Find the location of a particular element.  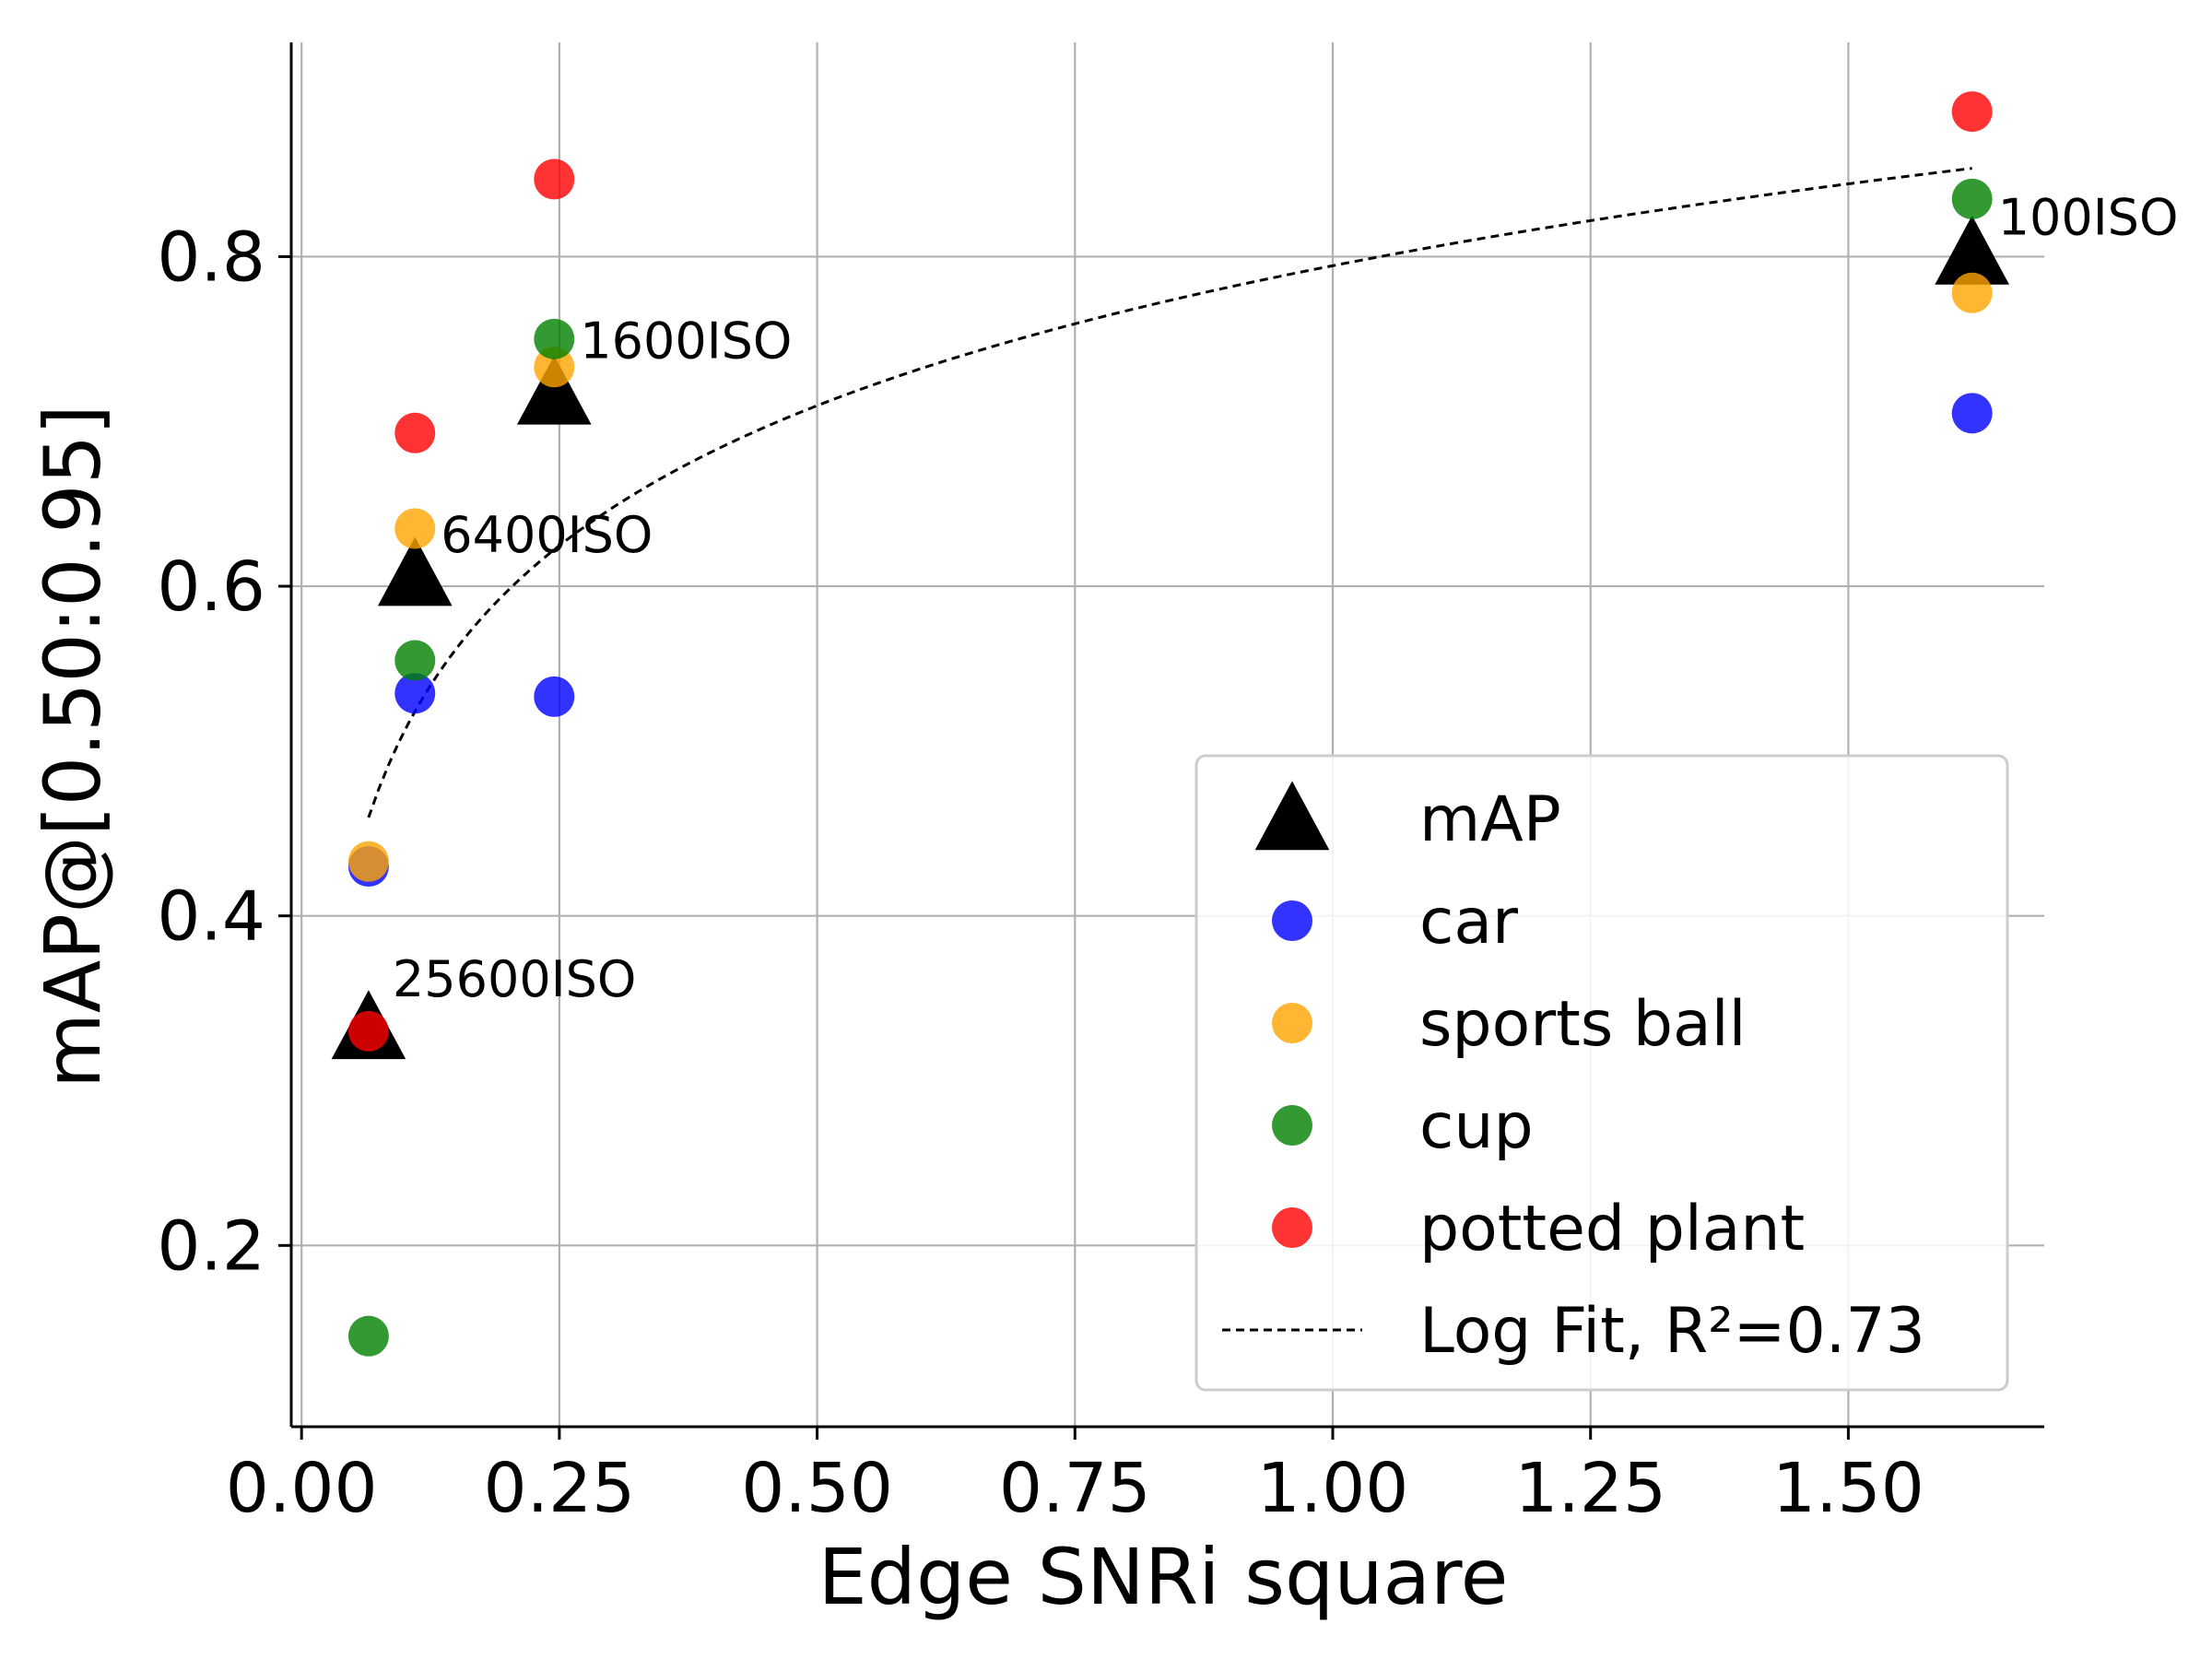

legend-label: cup is located at coordinates (1476, 1126).